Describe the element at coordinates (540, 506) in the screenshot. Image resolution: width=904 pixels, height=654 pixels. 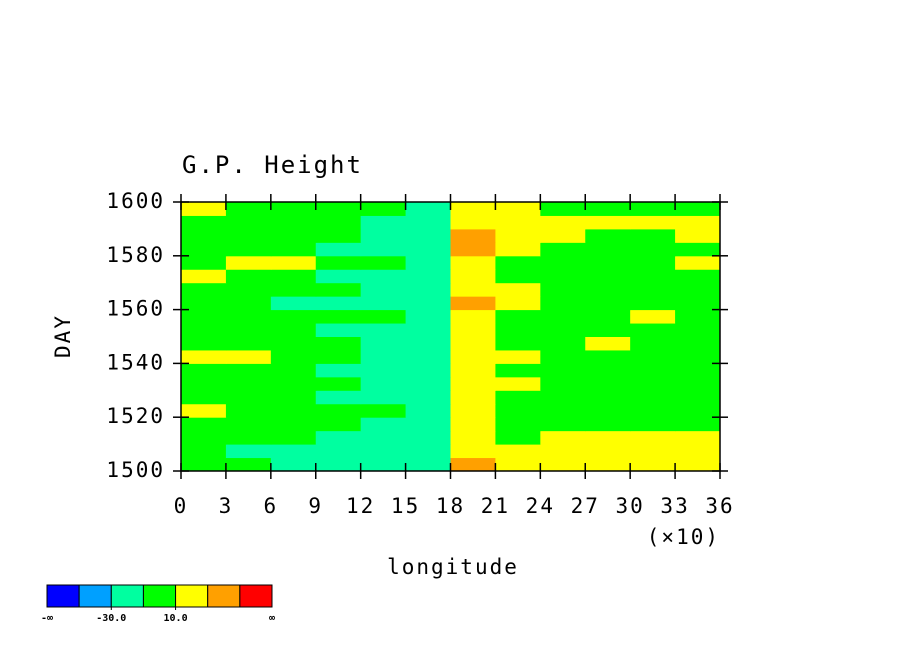
I see `x-tick-label: 24` at that location.